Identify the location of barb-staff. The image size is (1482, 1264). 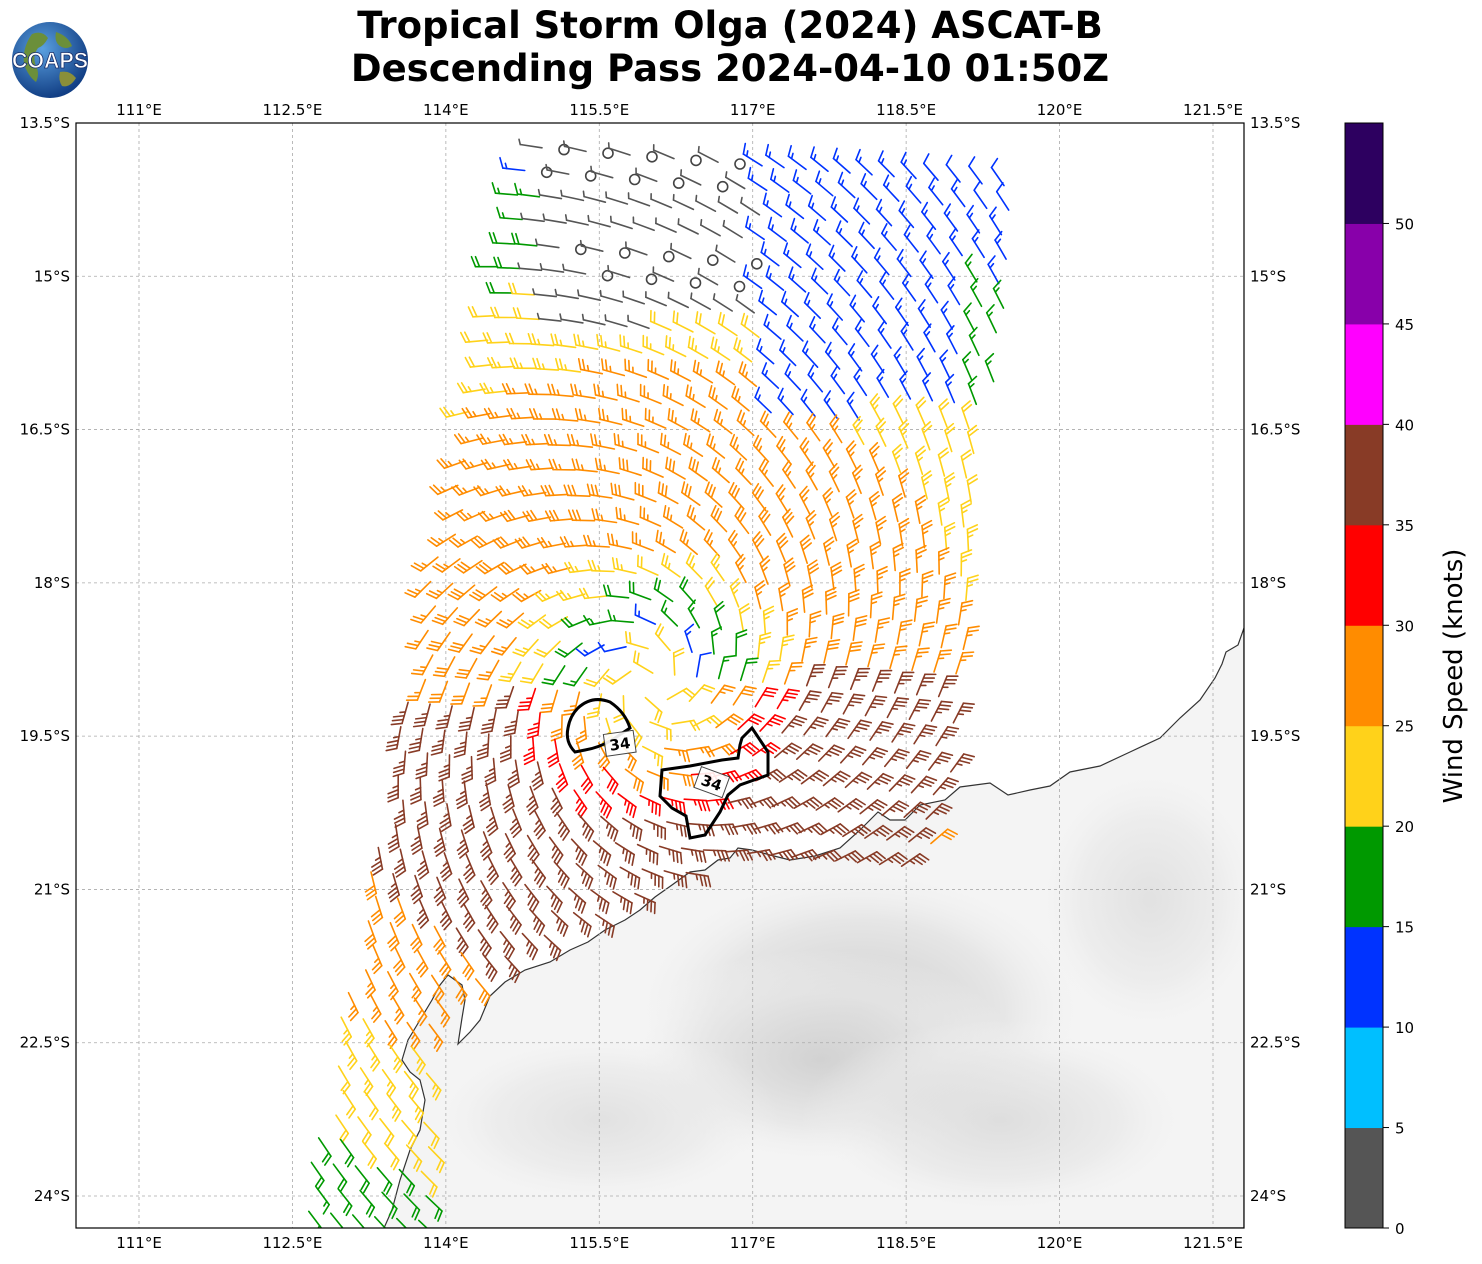
(634, 300).